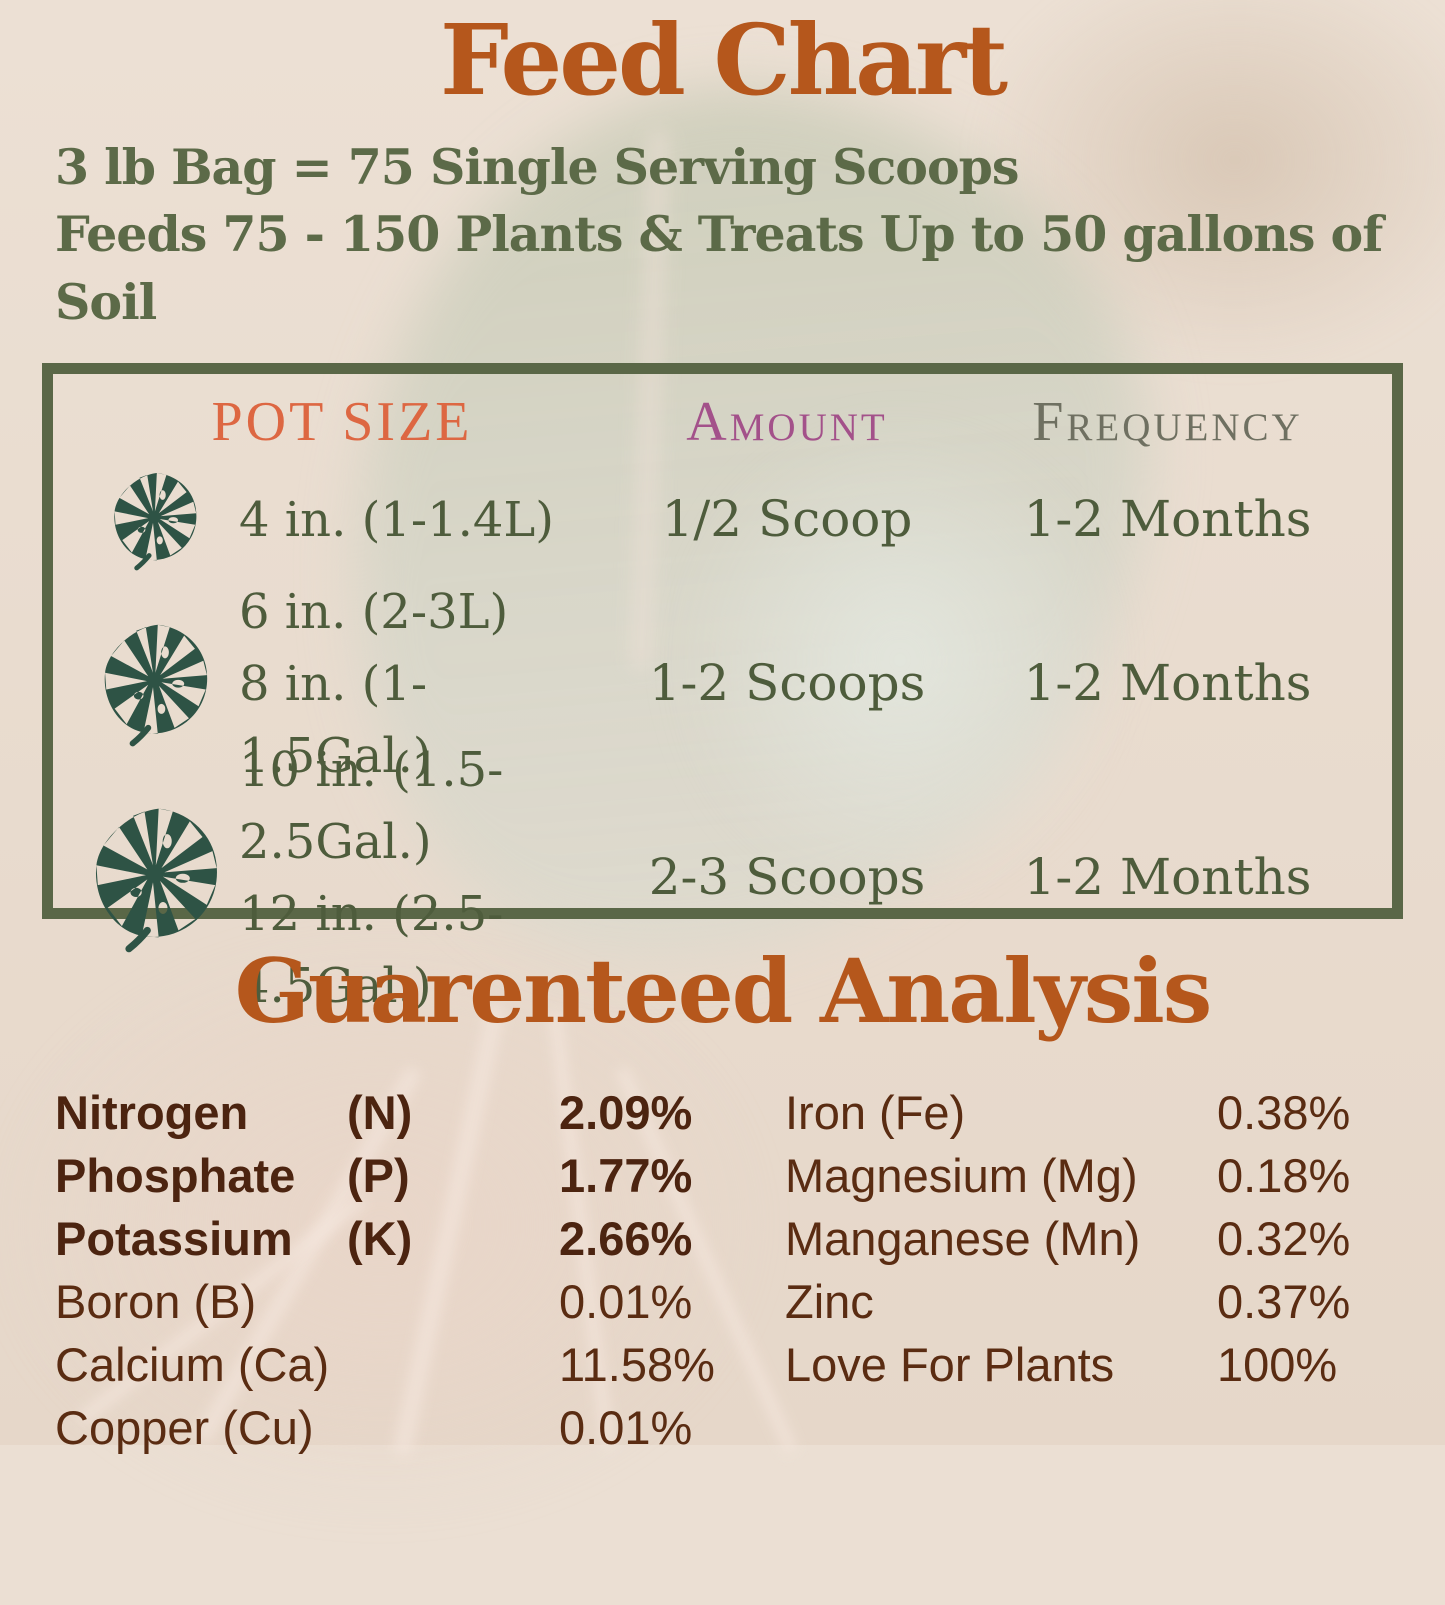 The width and height of the screenshot is (1445, 1605). What do you see at coordinates (626, 1176) in the screenshot?
I see `nutrient-value: 1.77%` at bounding box center [626, 1176].